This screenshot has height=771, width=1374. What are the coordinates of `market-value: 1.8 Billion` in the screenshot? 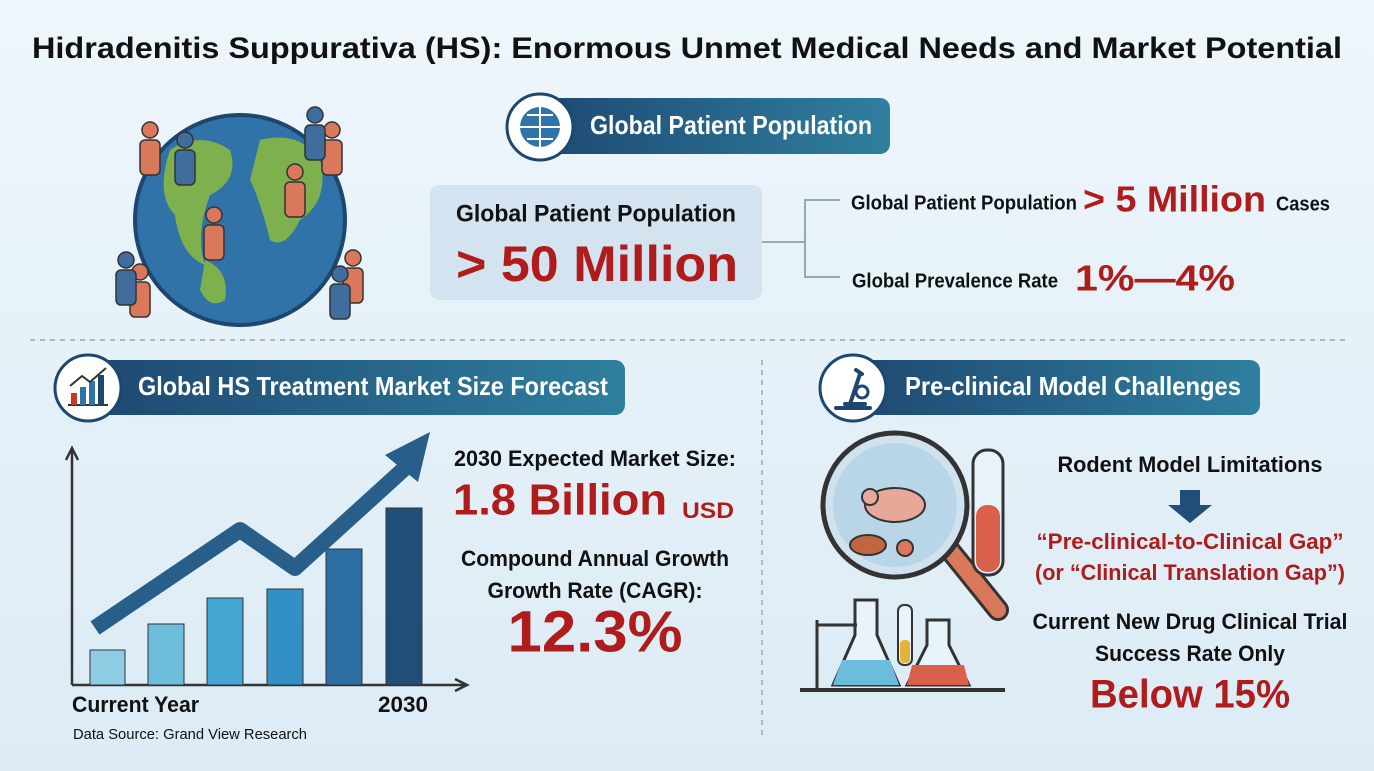 It's located at (560, 500).